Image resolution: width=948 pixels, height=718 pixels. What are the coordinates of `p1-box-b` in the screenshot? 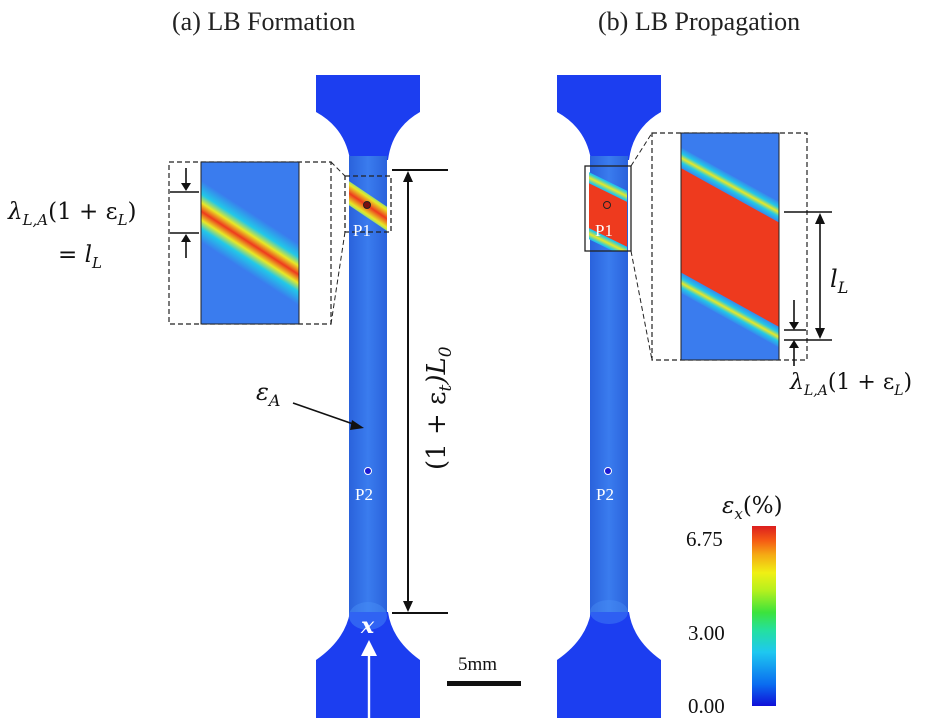 It's located at (608, 208).